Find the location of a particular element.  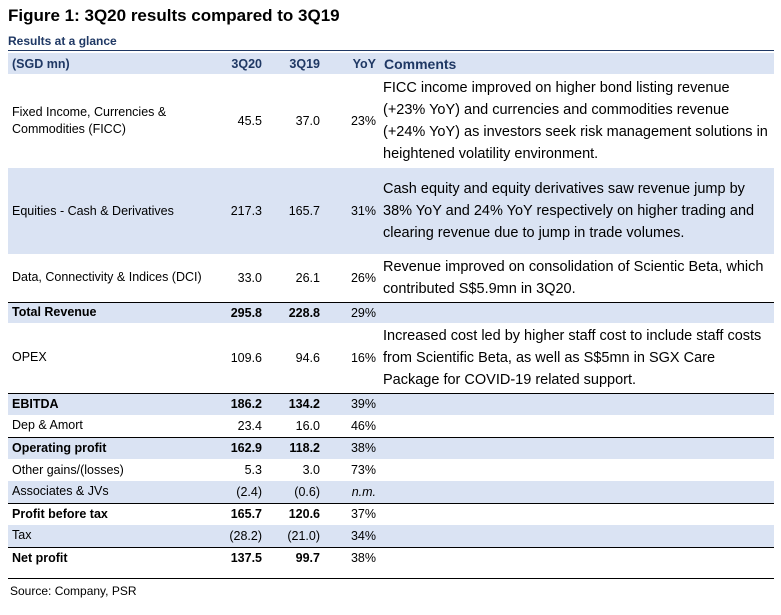

row-label: Equities - Cash & Derivatives is located at coordinates (93, 210).